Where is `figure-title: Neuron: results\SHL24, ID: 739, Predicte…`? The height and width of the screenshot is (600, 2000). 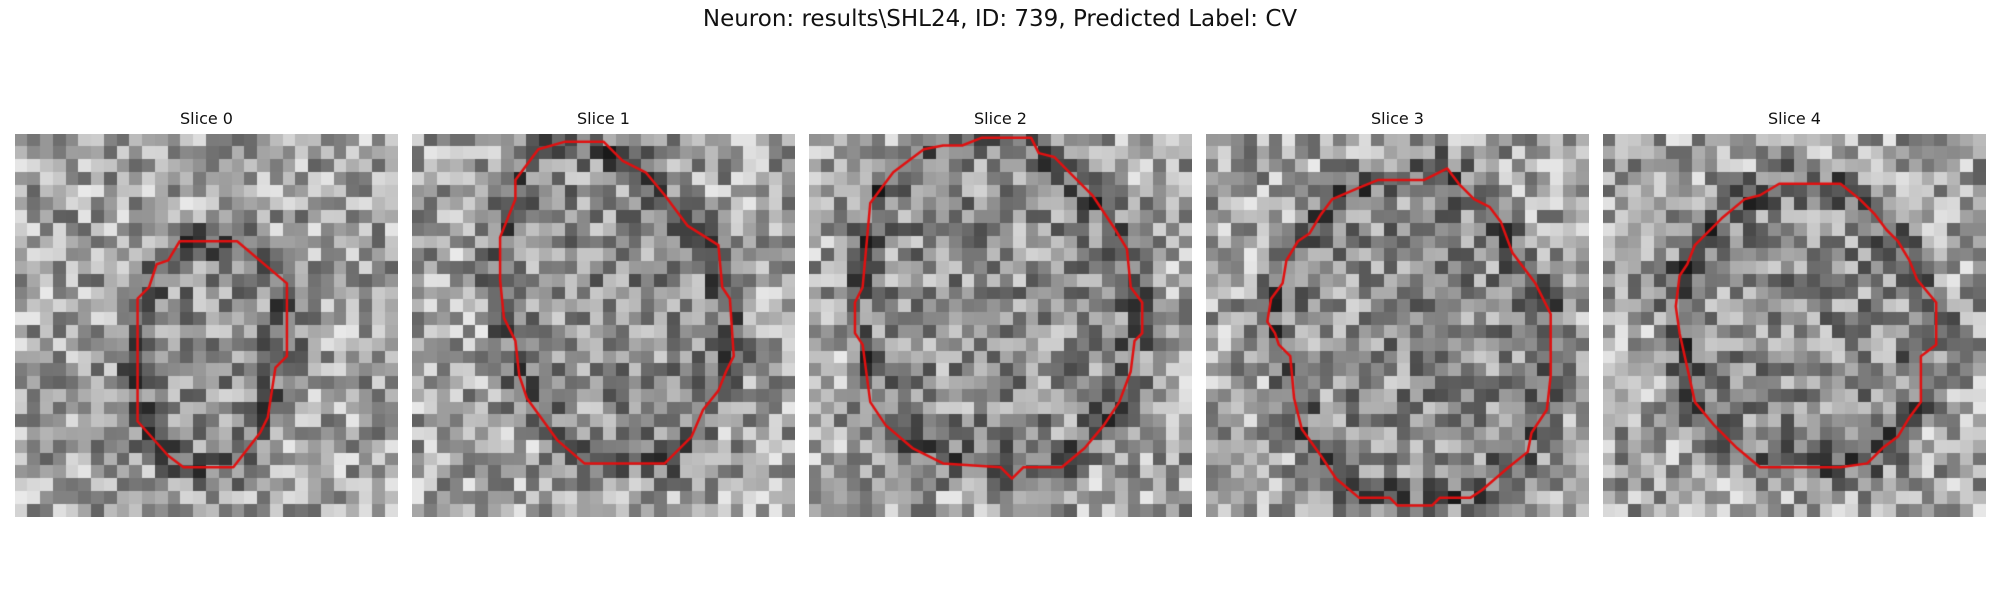
figure-title: Neuron: results\SHL24, ID: 739, Predicte… is located at coordinates (1000, 19).